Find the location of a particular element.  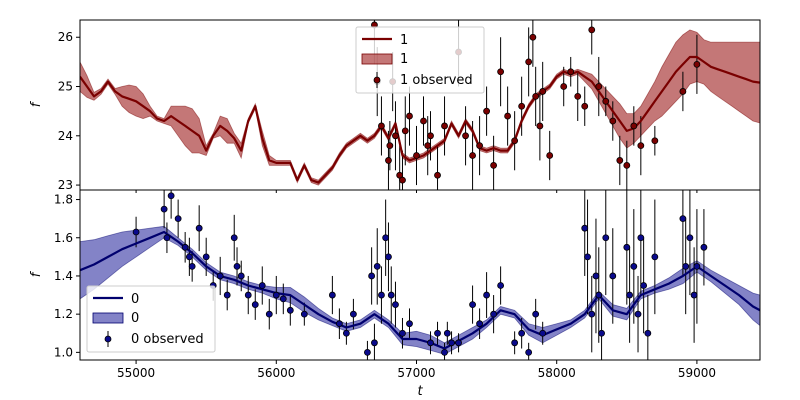

top-y-tick-label: 26 is located at coordinates (65, 37).